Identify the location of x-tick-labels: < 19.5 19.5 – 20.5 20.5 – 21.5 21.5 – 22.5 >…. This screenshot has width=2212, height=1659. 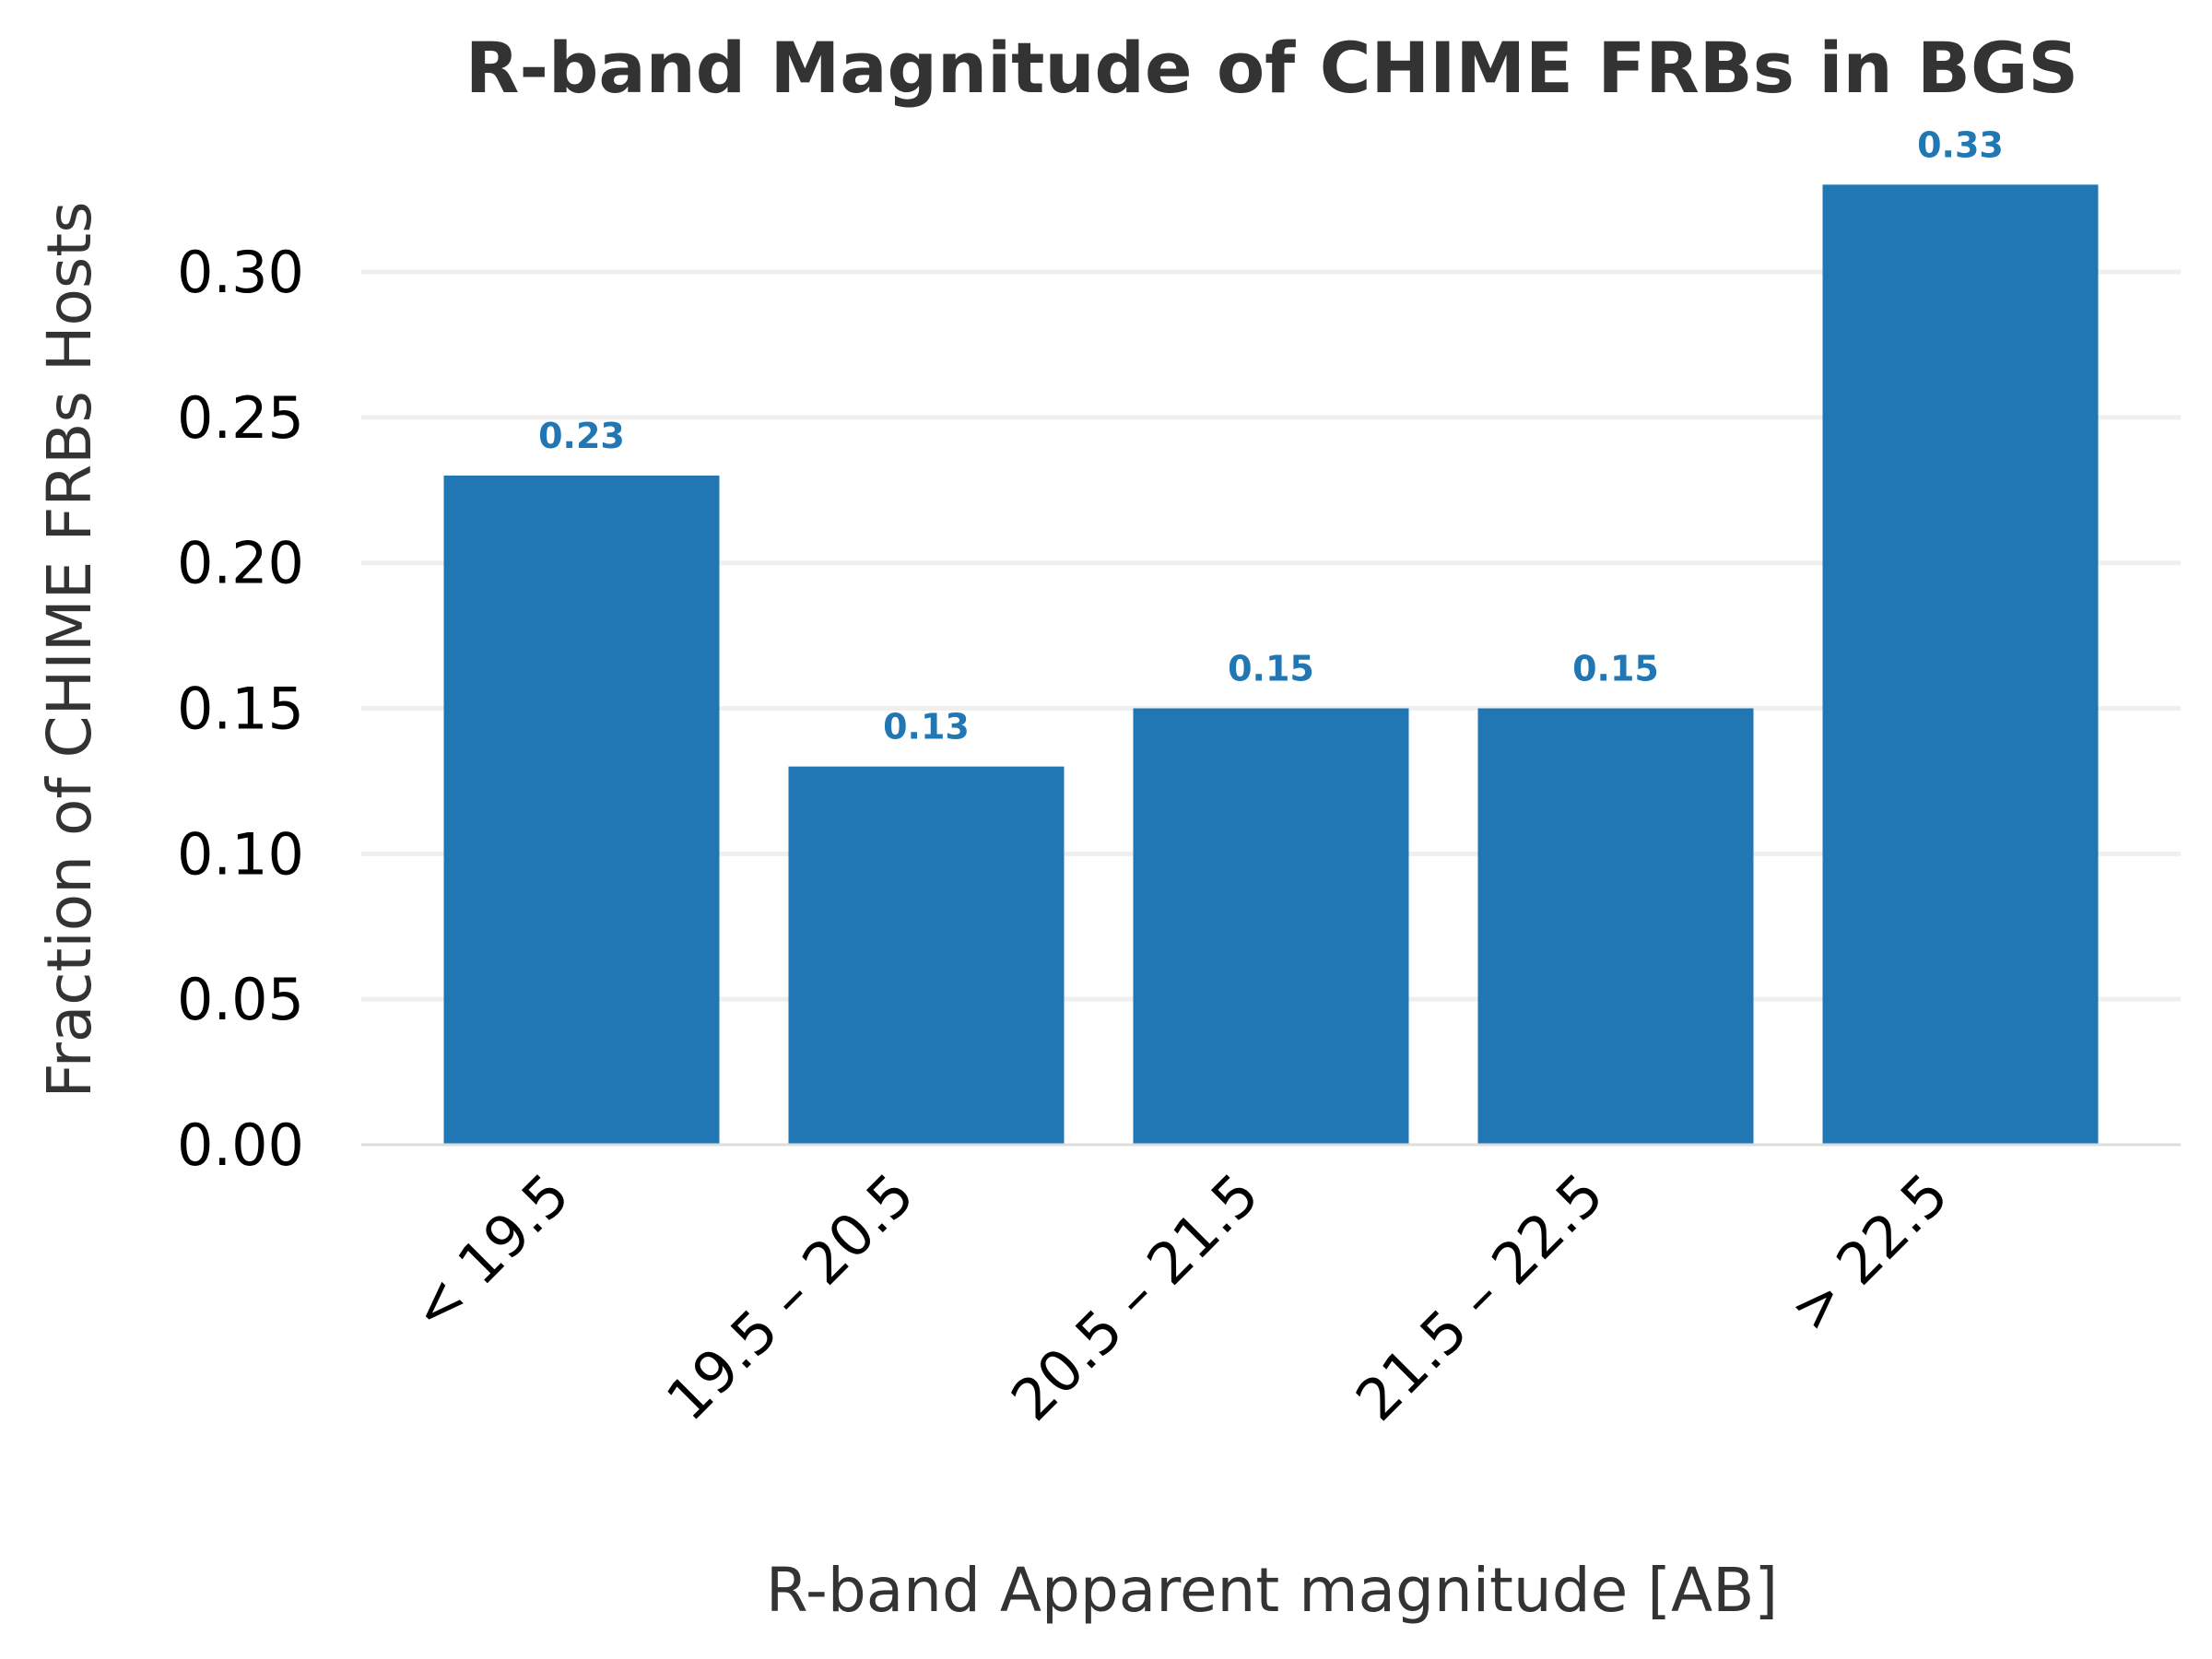
(1179, 1297).